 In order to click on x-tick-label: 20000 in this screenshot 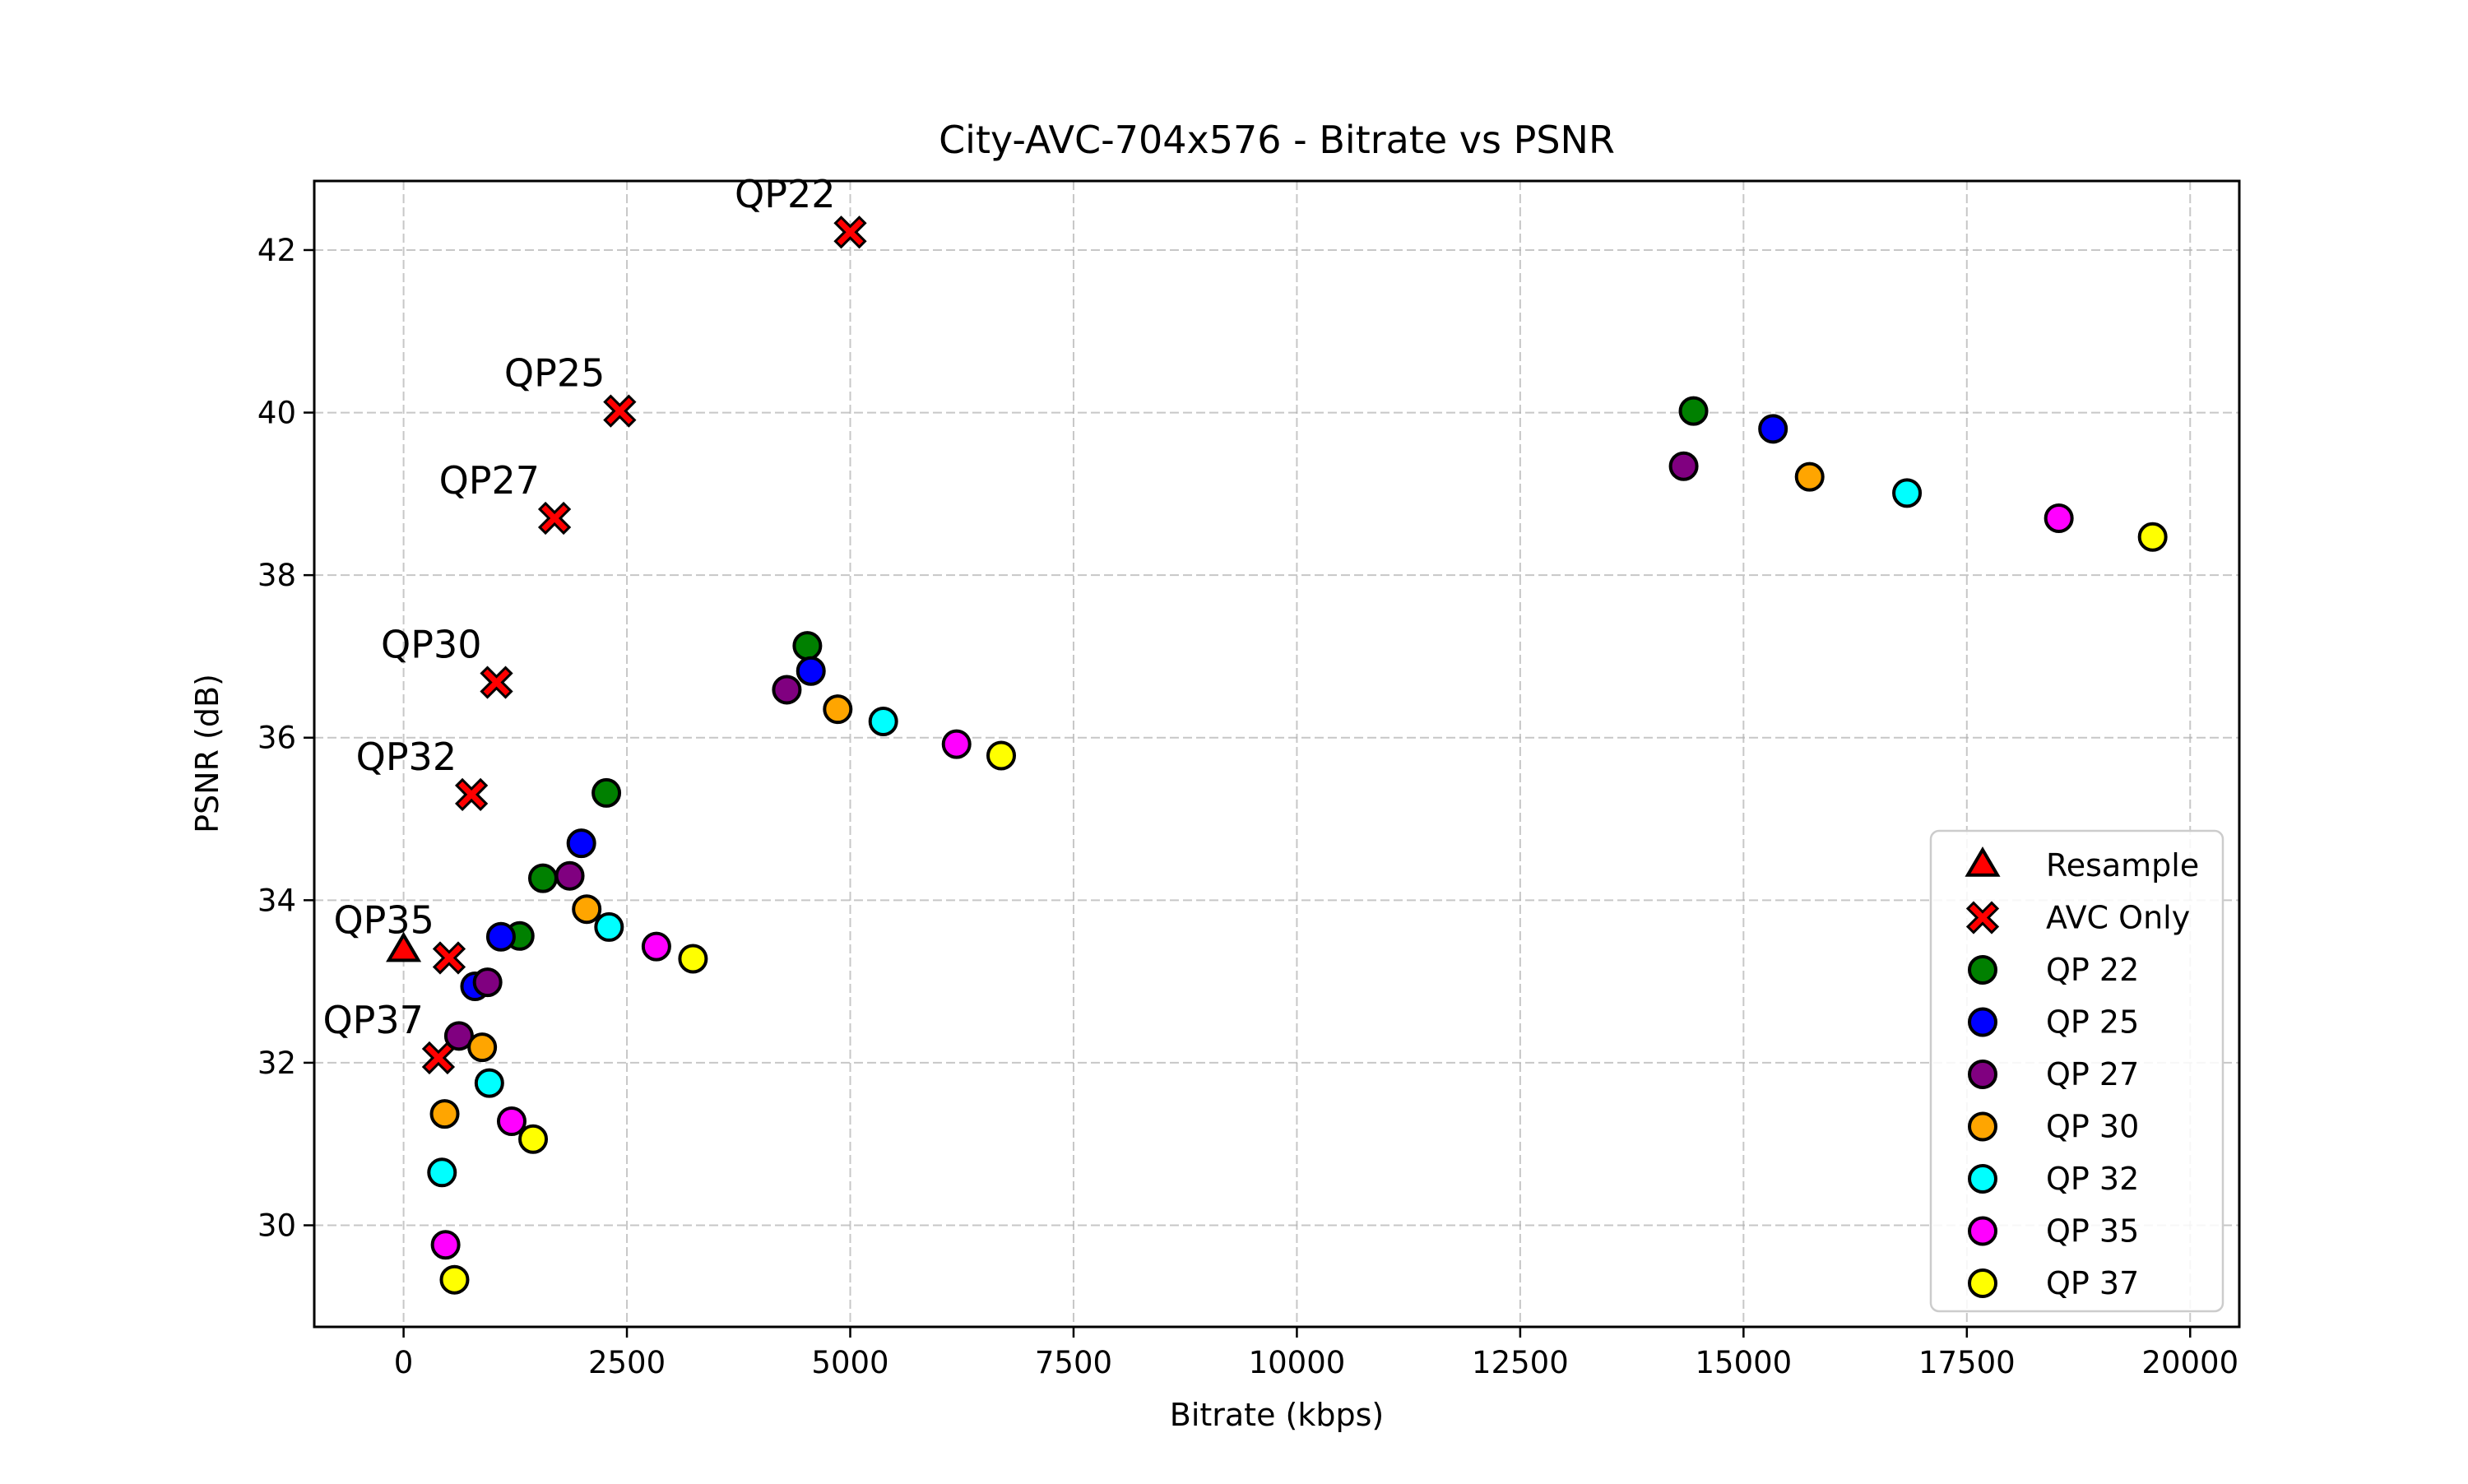, I will do `click(2189, 1362)`.